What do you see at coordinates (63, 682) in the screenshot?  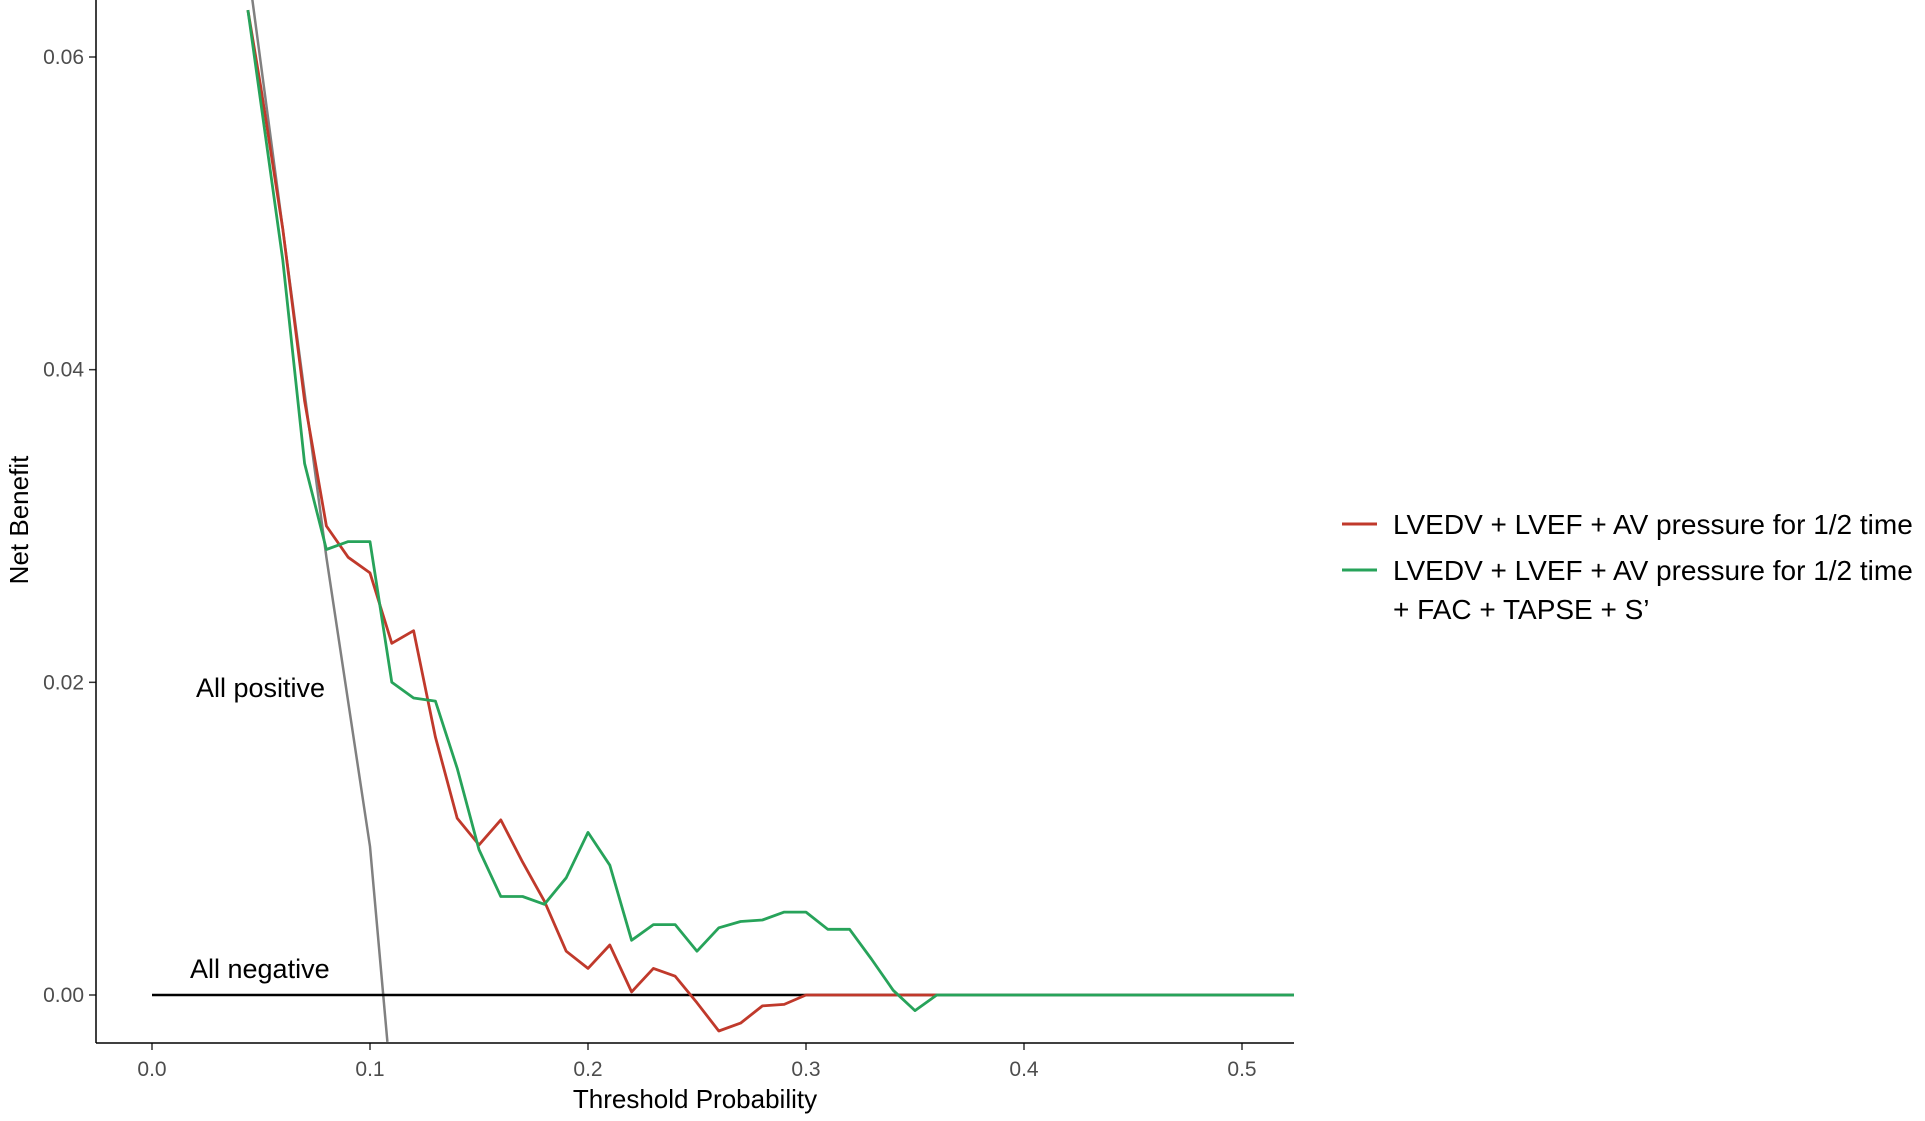 I see `y-tick-label: 0.02` at bounding box center [63, 682].